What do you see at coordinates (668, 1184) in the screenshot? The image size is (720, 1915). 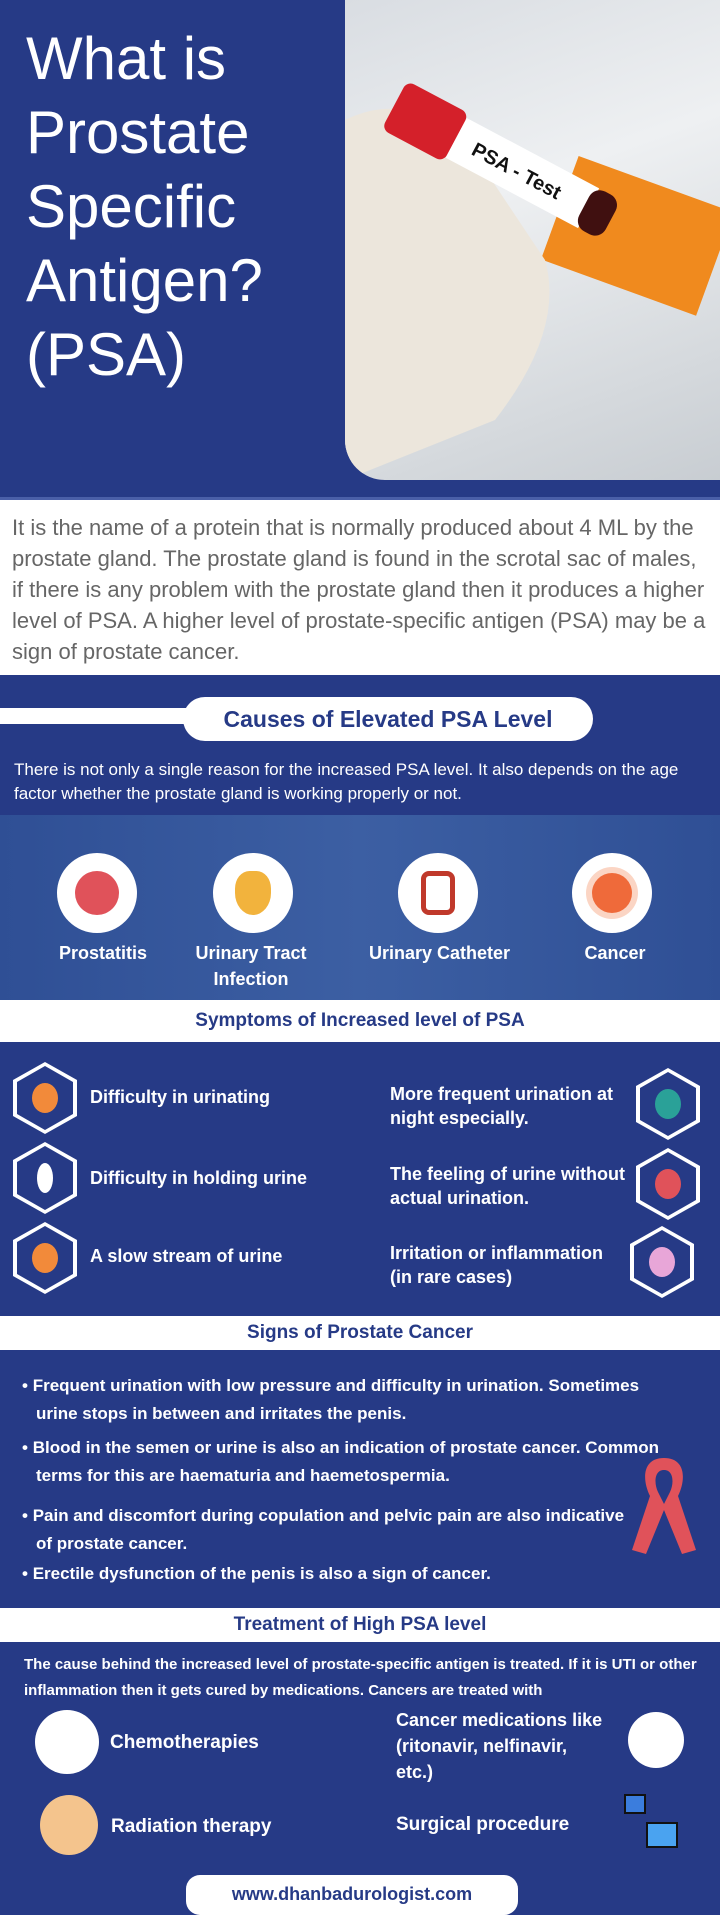 I see `urge-icon` at bounding box center [668, 1184].